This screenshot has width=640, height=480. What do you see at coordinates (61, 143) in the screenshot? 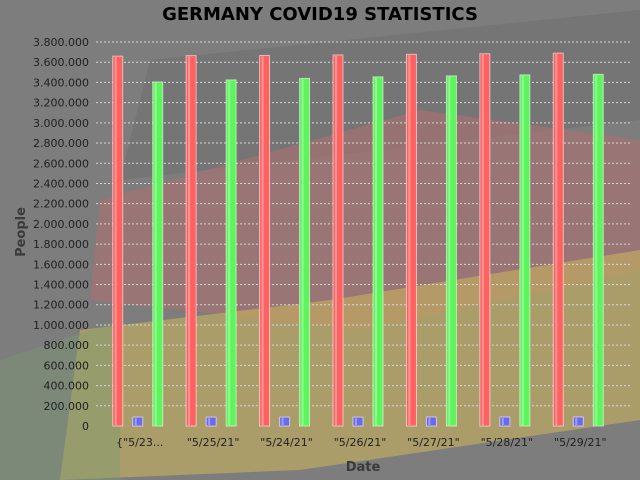
I see `y-tick-label: 2.800.000` at bounding box center [61, 143].